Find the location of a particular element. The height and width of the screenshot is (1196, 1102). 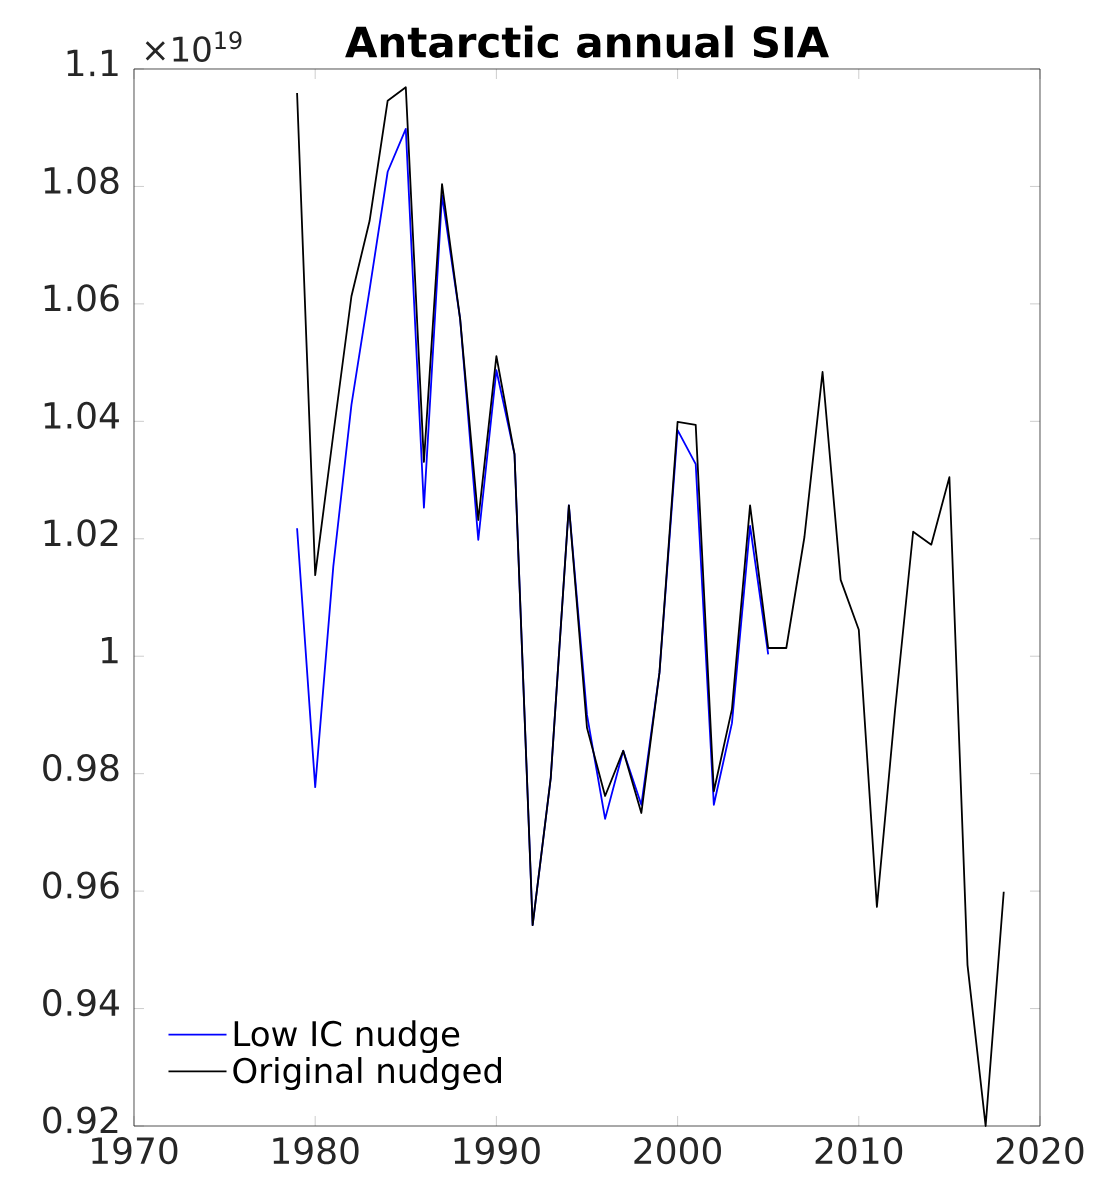

text: ×10$^{19}$ is located at coordinates (193, 46).